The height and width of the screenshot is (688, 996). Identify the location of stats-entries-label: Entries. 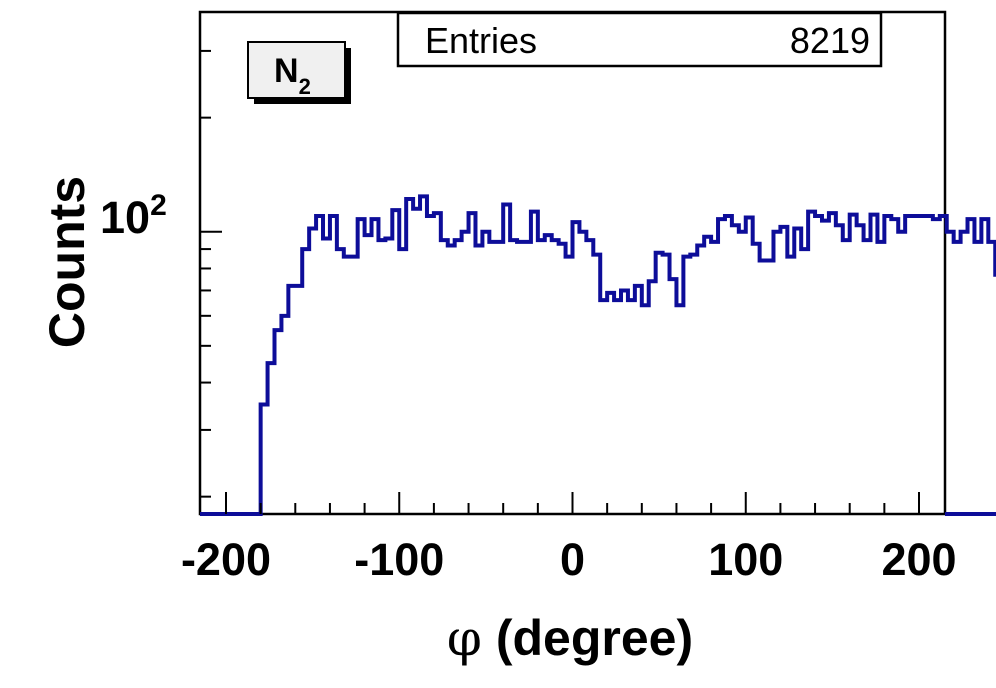
(481, 40).